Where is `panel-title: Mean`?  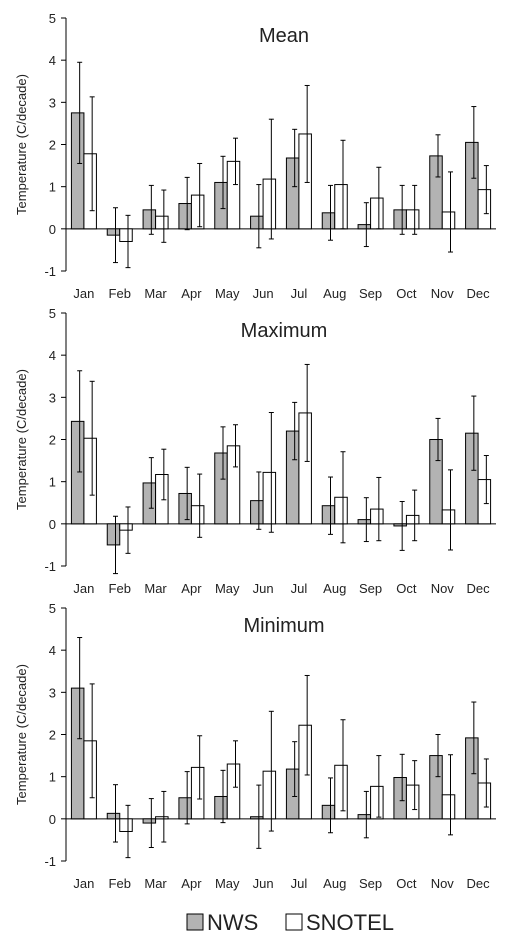 panel-title: Mean is located at coordinates (284, 36).